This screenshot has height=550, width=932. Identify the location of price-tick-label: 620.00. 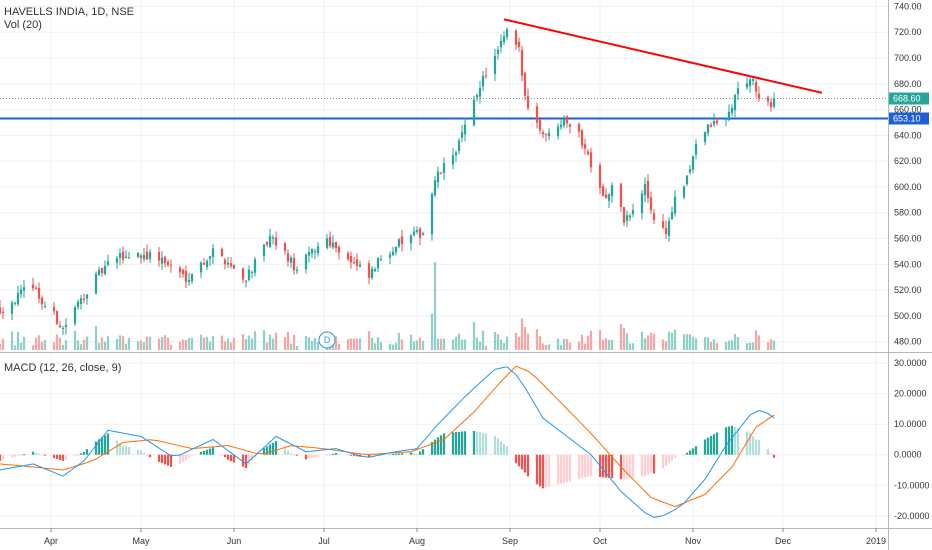
(908, 161).